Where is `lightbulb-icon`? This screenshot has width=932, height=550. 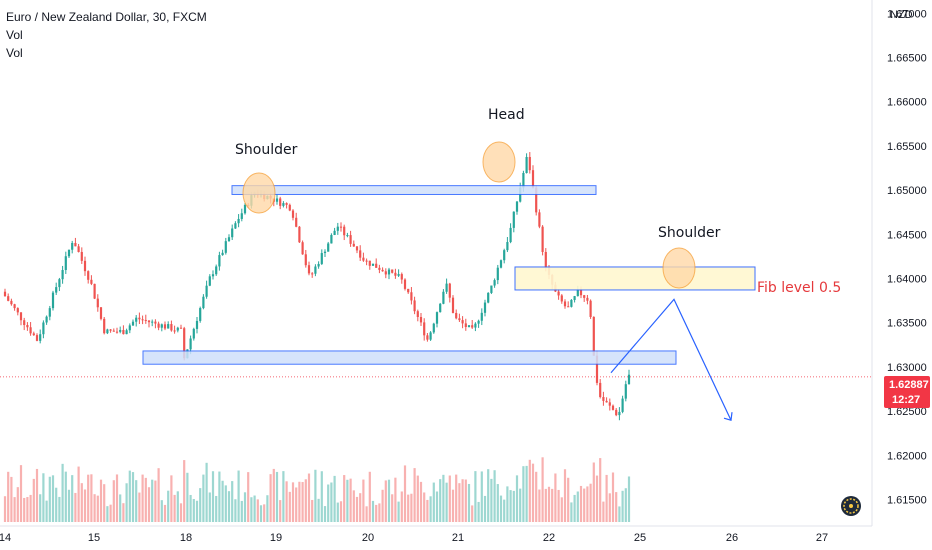
lightbulb-icon is located at coordinates (851, 506).